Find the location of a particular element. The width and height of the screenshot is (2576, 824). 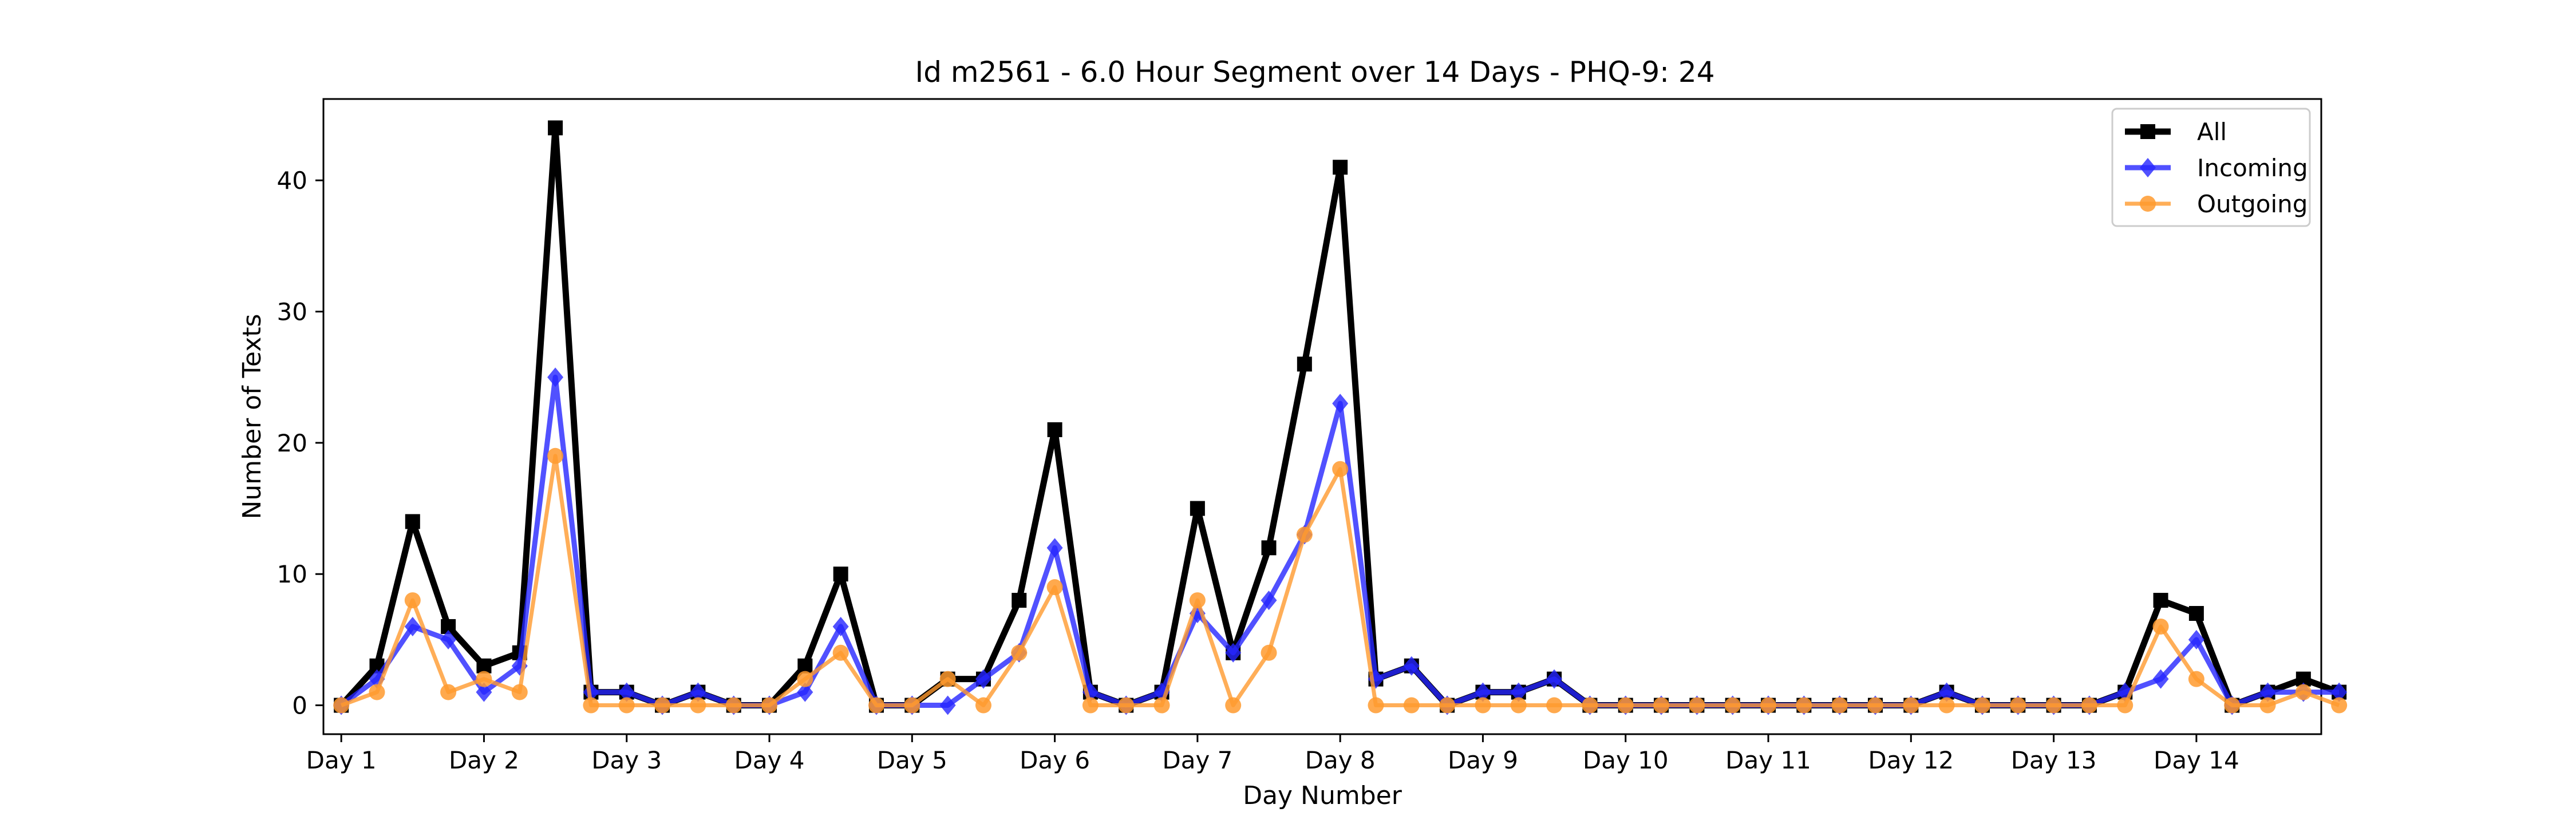

legend-entry-outgoing: Outgoing is located at coordinates (2216, 204).